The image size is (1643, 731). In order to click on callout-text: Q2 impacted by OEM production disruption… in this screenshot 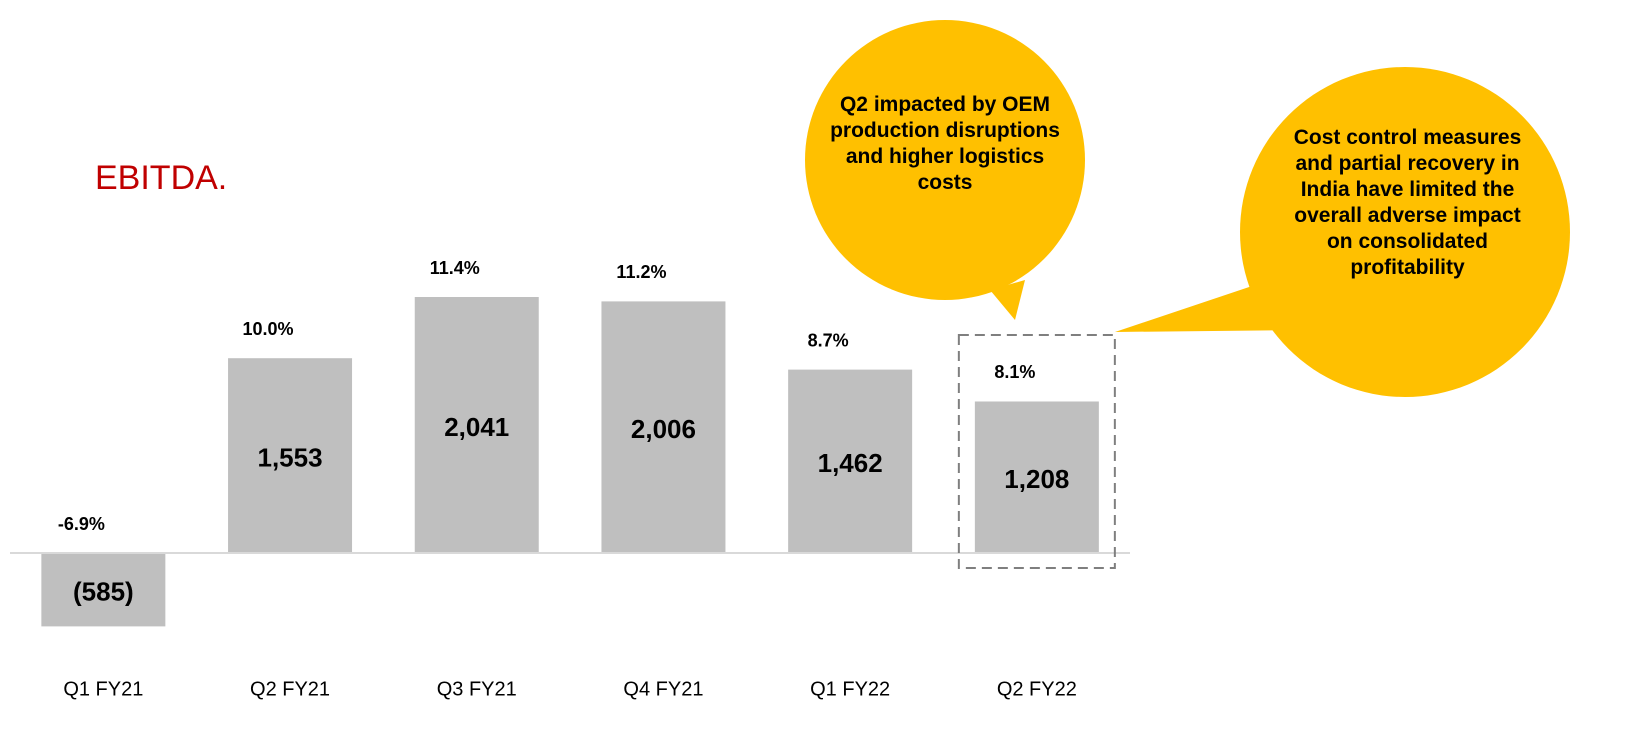, I will do `click(945, 143)`.